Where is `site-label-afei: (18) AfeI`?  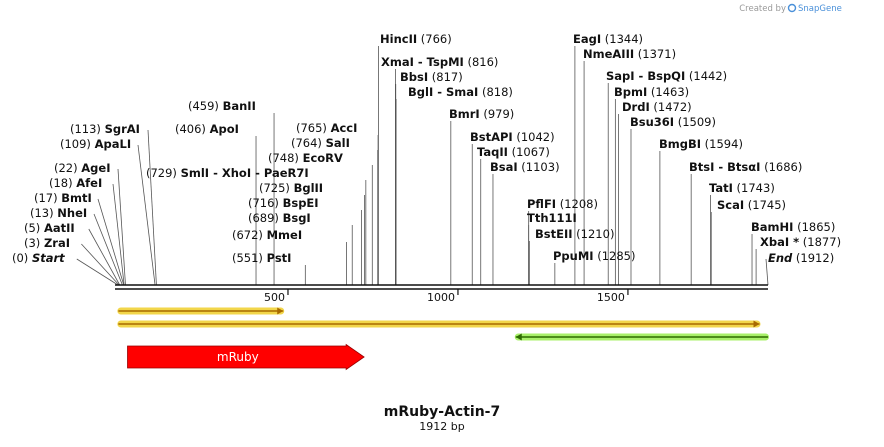 site-label-afei: (18) AfeI is located at coordinates (75, 183).